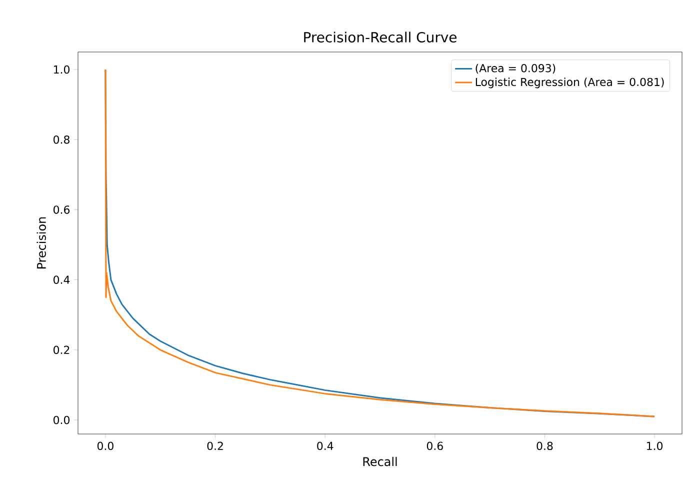  What do you see at coordinates (62, 420) in the screenshot?
I see `y-tick-label: 0.0` at bounding box center [62, 420].